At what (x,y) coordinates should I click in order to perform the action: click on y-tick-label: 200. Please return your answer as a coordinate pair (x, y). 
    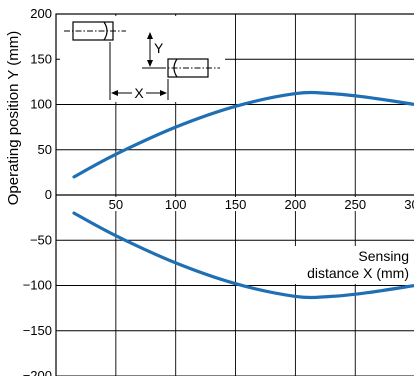
    Looking at the image, I should click on (41, 13).